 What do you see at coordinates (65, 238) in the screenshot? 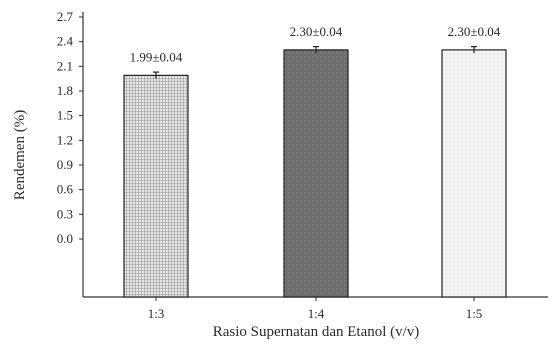
I see `y-tick-label: 0.0` at bounding box center [65, 238].